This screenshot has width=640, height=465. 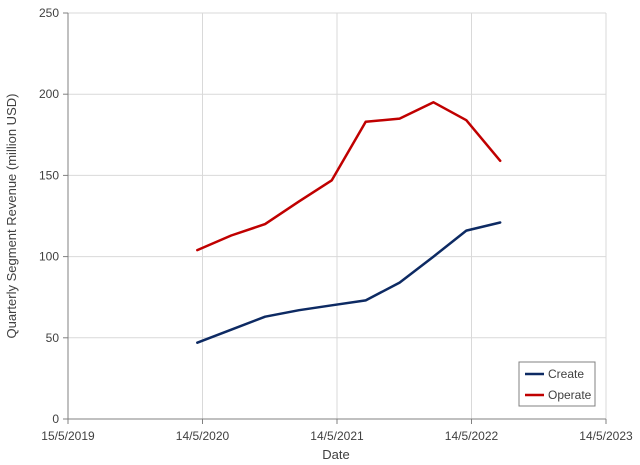 What do you see at coordinates (11, 216) in the screenshot?
I see `y-axis-label: Quarterly Segment Revenue (million USD)` at bounding box center [11, 216].